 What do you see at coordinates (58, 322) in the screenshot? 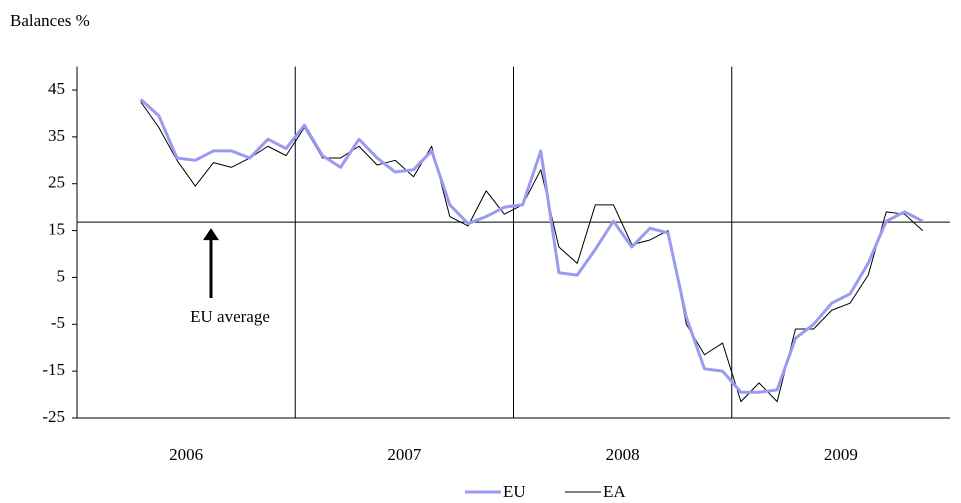
I see `y-tick-label: -5` at bounding box center [58, 322].